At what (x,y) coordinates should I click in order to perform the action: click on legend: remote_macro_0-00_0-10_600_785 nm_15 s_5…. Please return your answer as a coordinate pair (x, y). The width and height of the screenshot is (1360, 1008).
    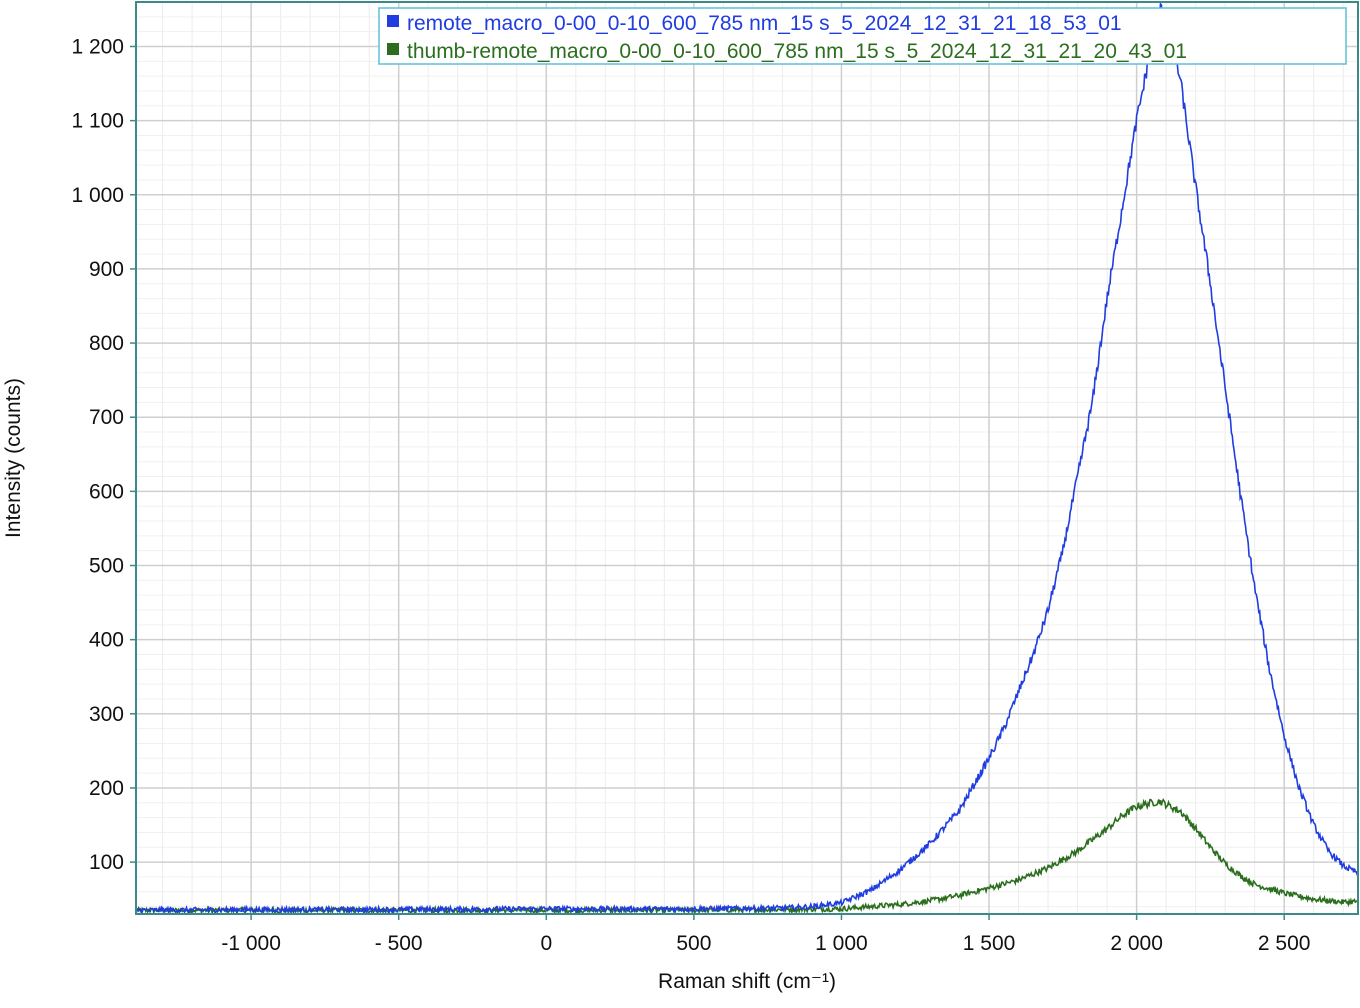
    Looking at the image, I should click on (862, 36).